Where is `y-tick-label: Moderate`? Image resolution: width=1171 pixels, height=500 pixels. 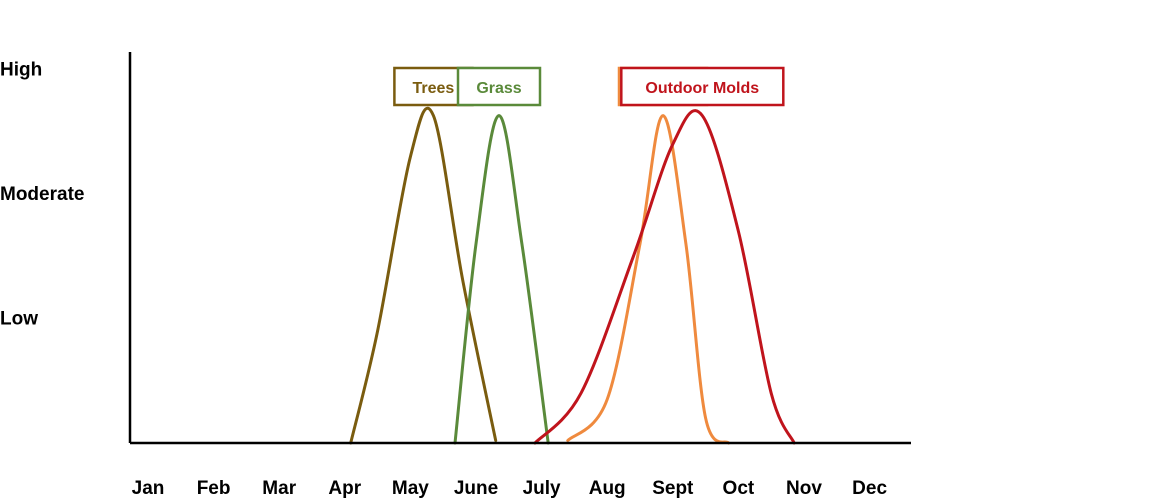 y-tick-label: Moderate is located at coordinates (42, 194).